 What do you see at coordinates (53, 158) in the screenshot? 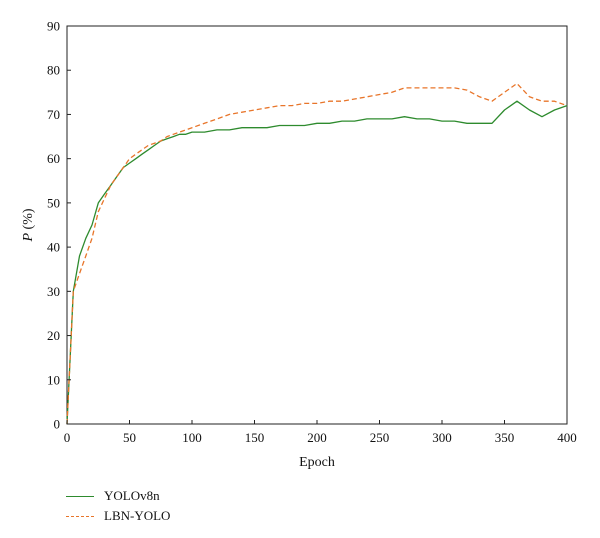
I see `y-tick-label: 60` at bounding box center [53, 158].